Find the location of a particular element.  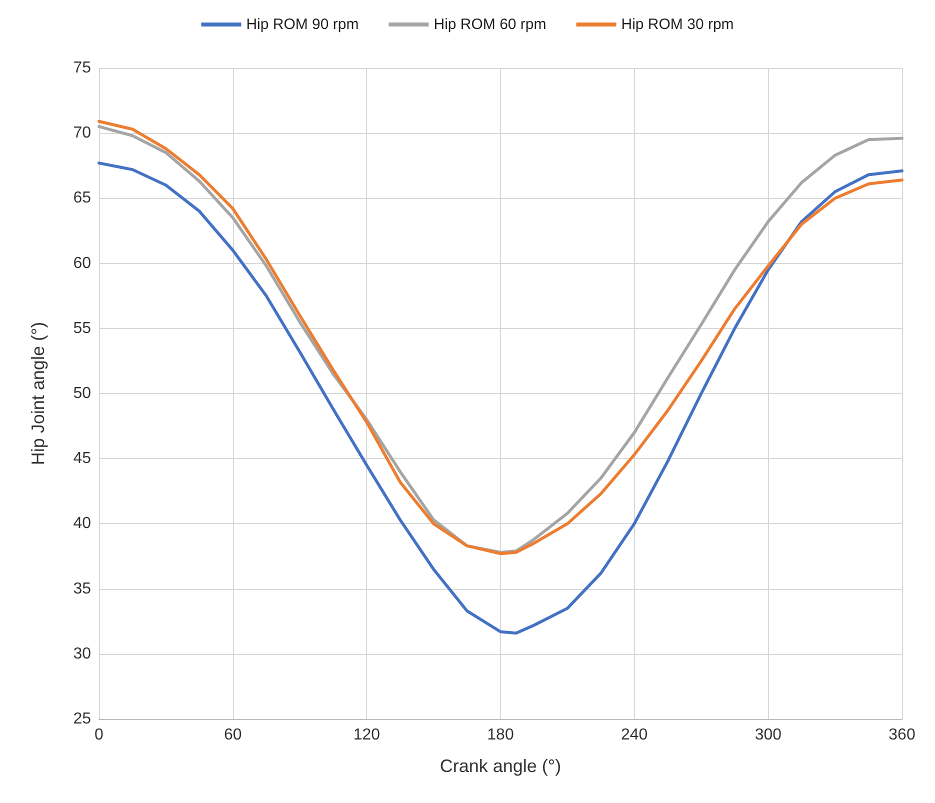

x-tick-label: 60 is located at coordinates (233, 735).